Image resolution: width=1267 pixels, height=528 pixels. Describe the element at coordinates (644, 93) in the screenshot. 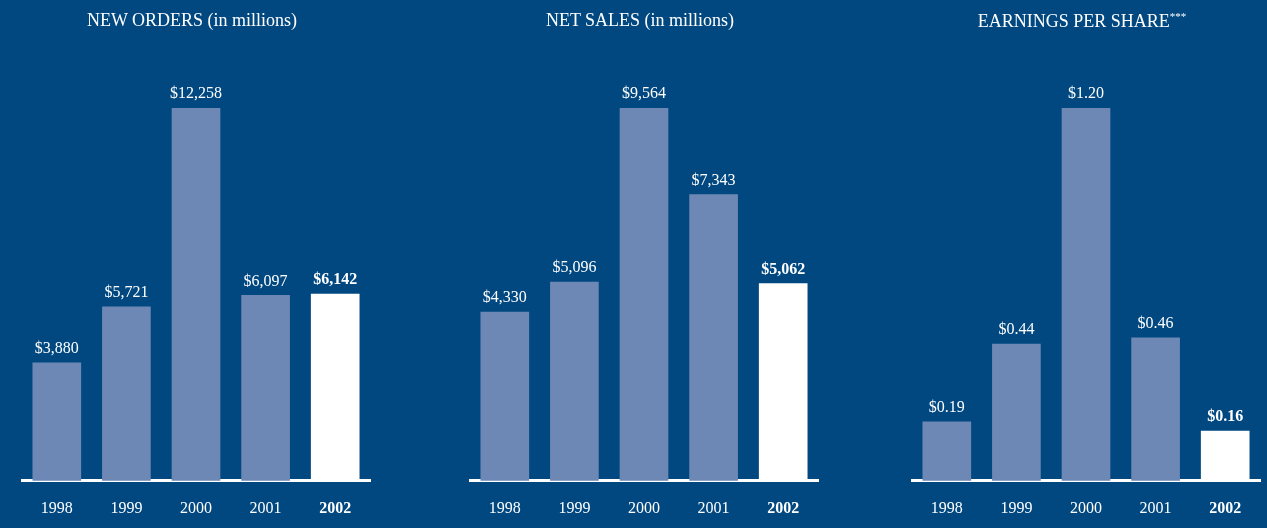

I see `data-label: $9,564` at that location.